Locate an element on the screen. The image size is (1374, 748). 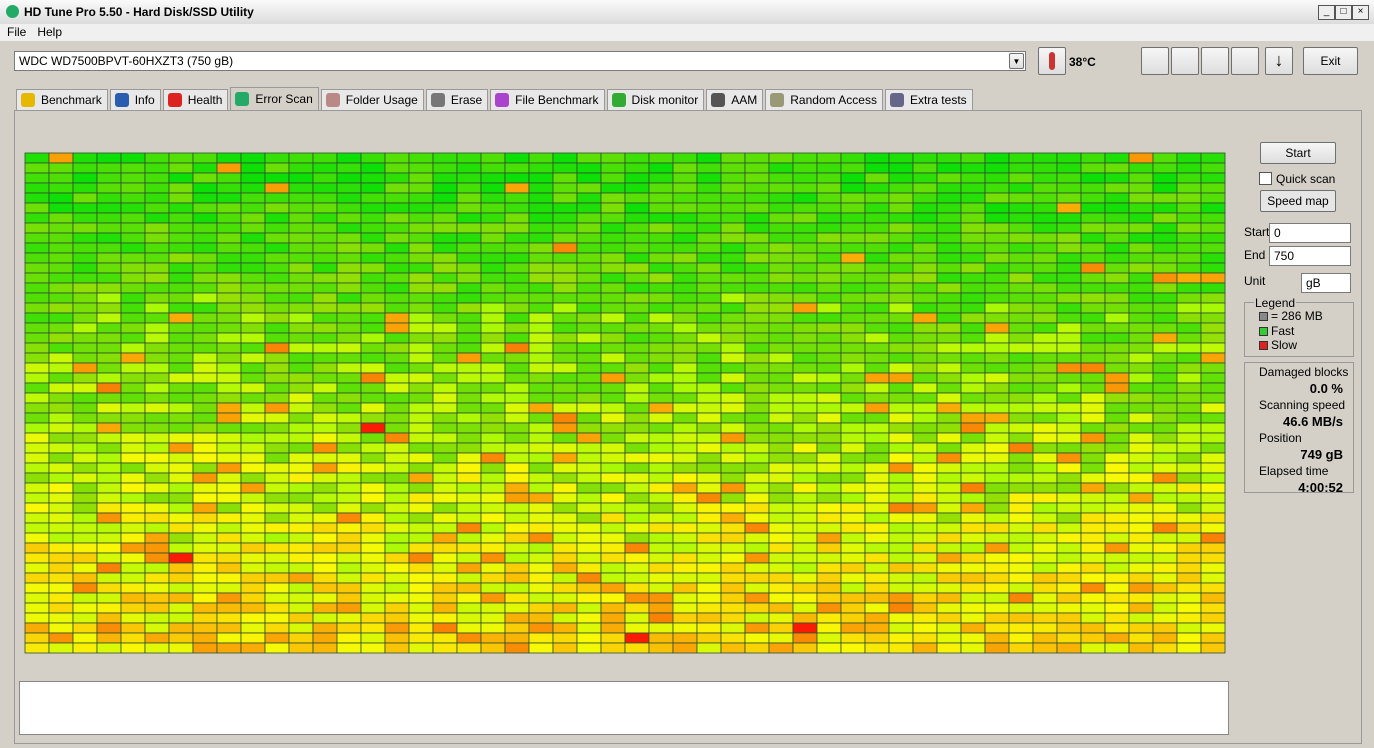
tab: AAM is located at coordinates (735, 99).